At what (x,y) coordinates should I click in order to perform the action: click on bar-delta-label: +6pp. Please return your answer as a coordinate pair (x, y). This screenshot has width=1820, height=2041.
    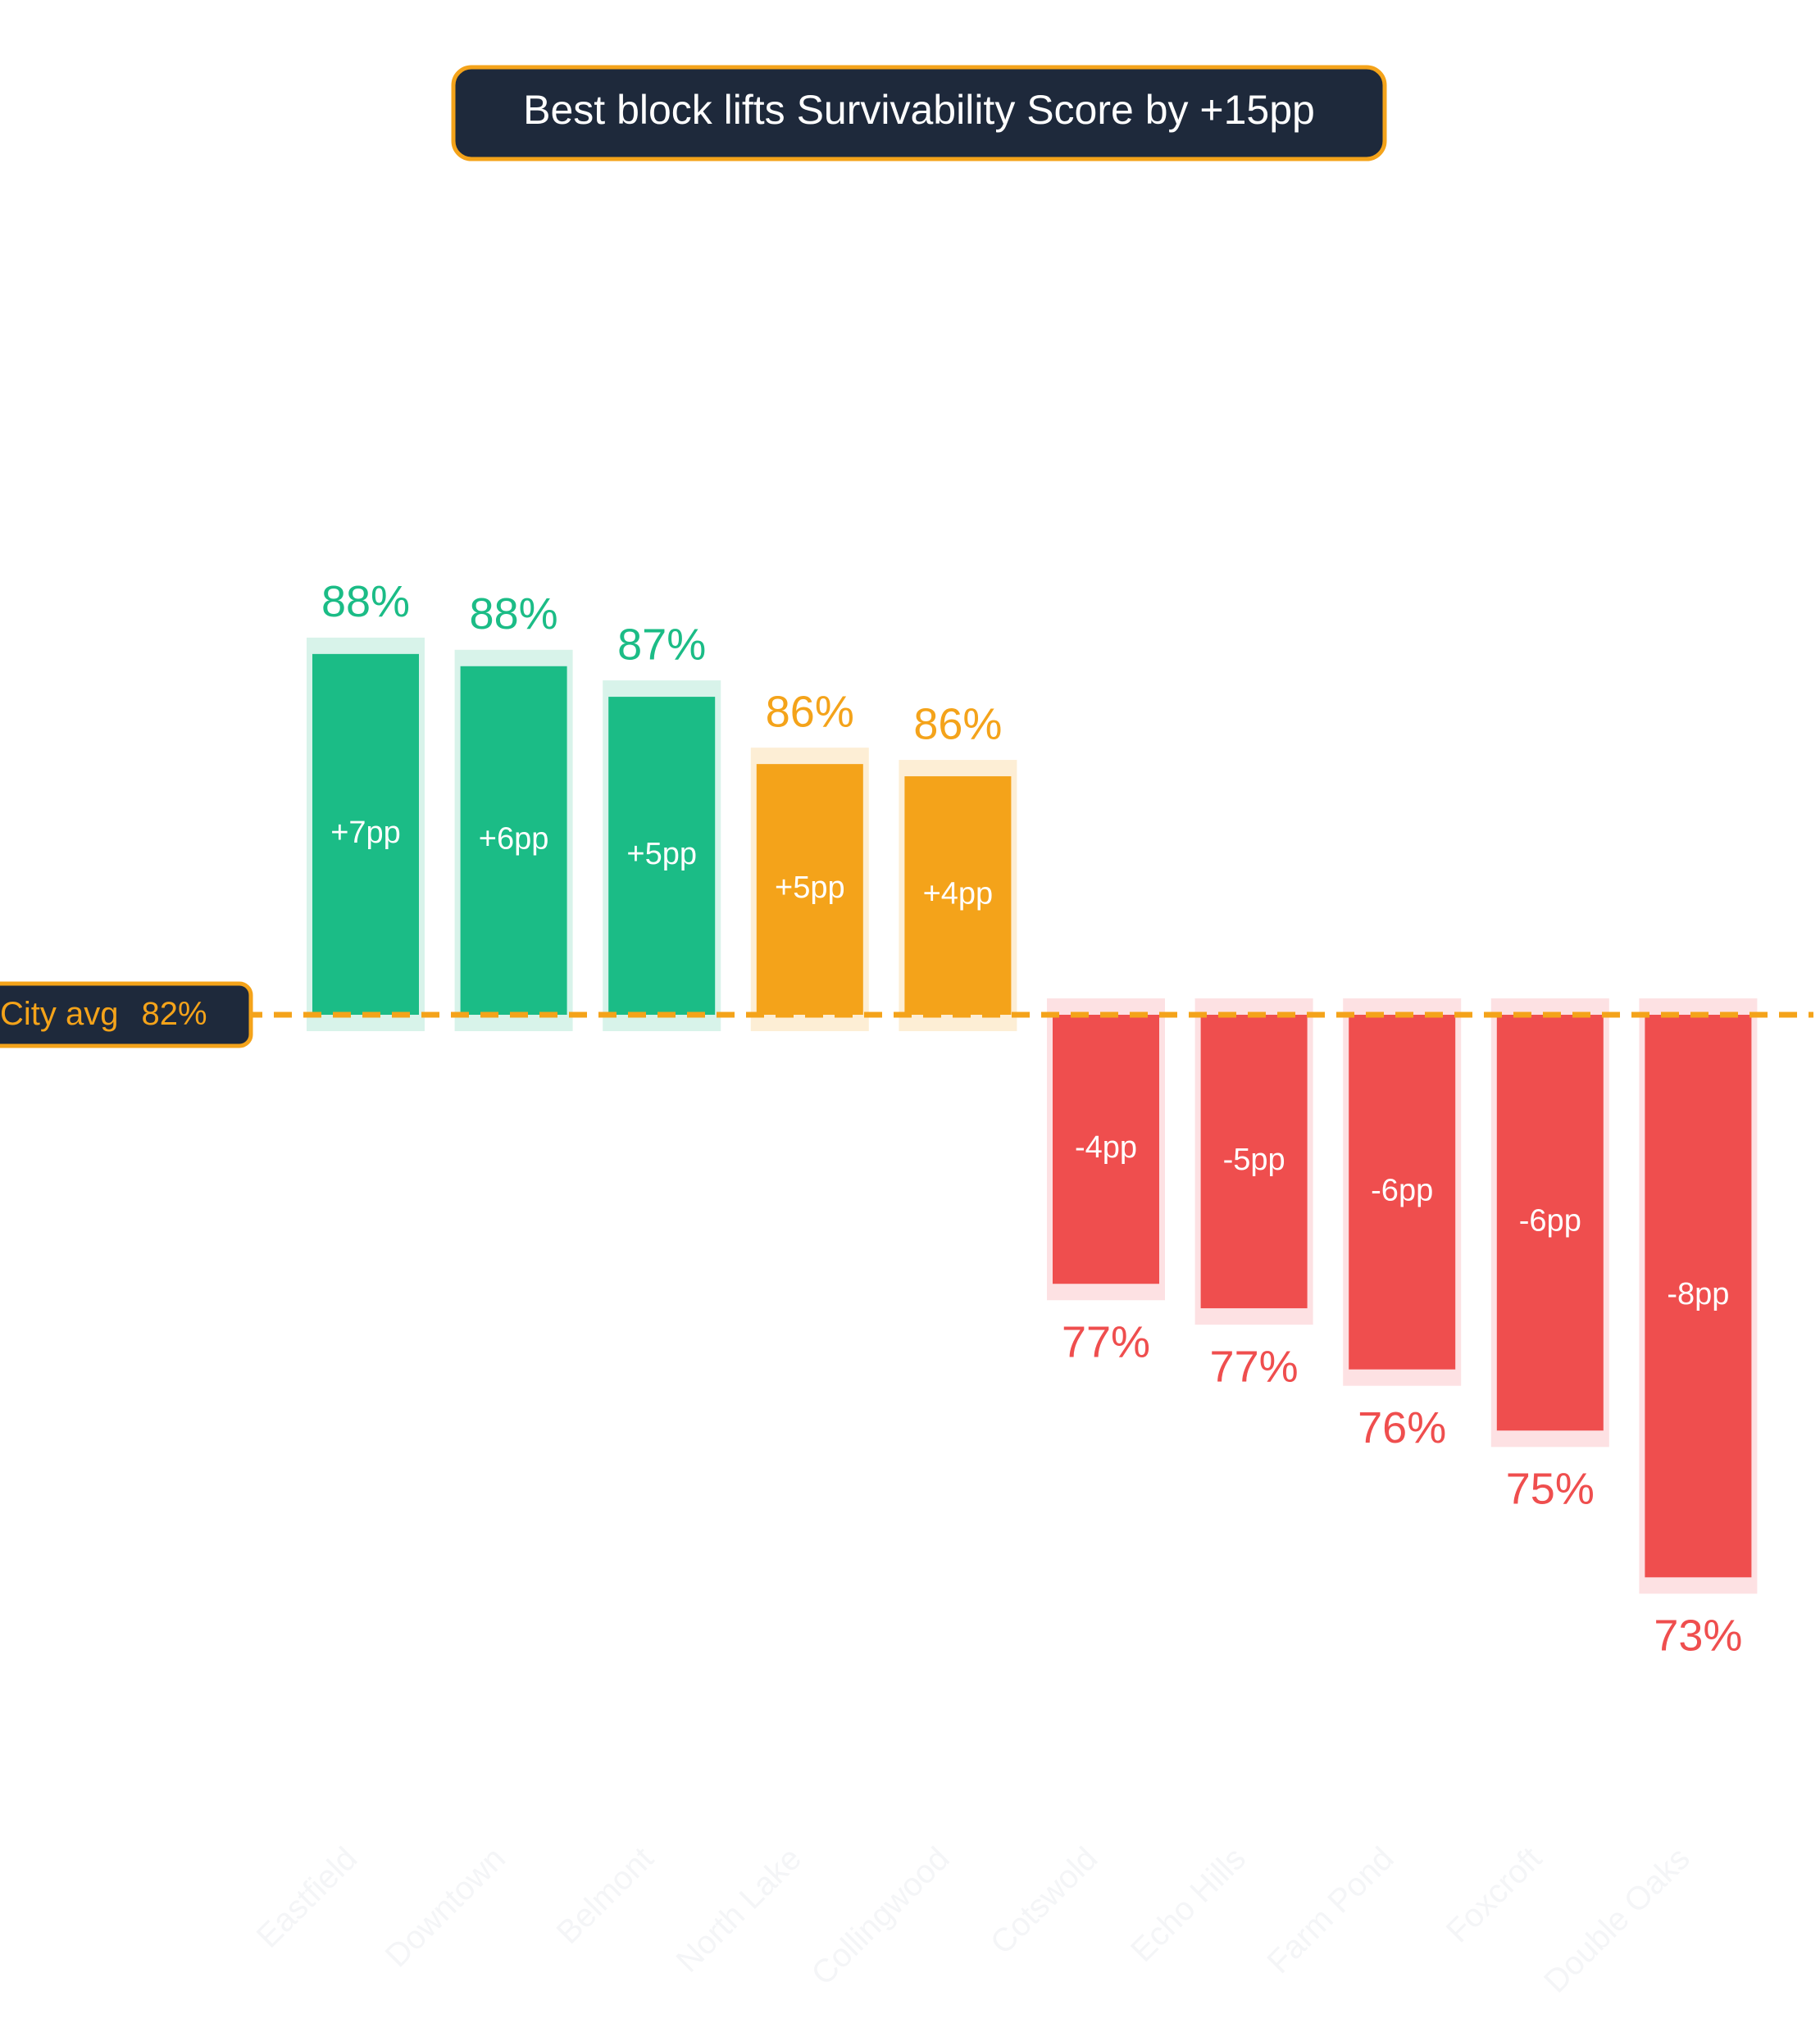
    Looking at the image, I should click on (514, 838).